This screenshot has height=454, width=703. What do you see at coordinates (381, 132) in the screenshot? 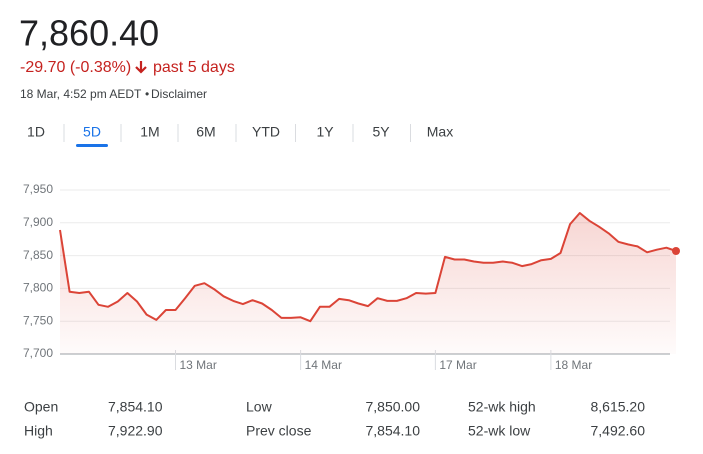
I see `tab: 5Y` at bounding box center [381, 132].